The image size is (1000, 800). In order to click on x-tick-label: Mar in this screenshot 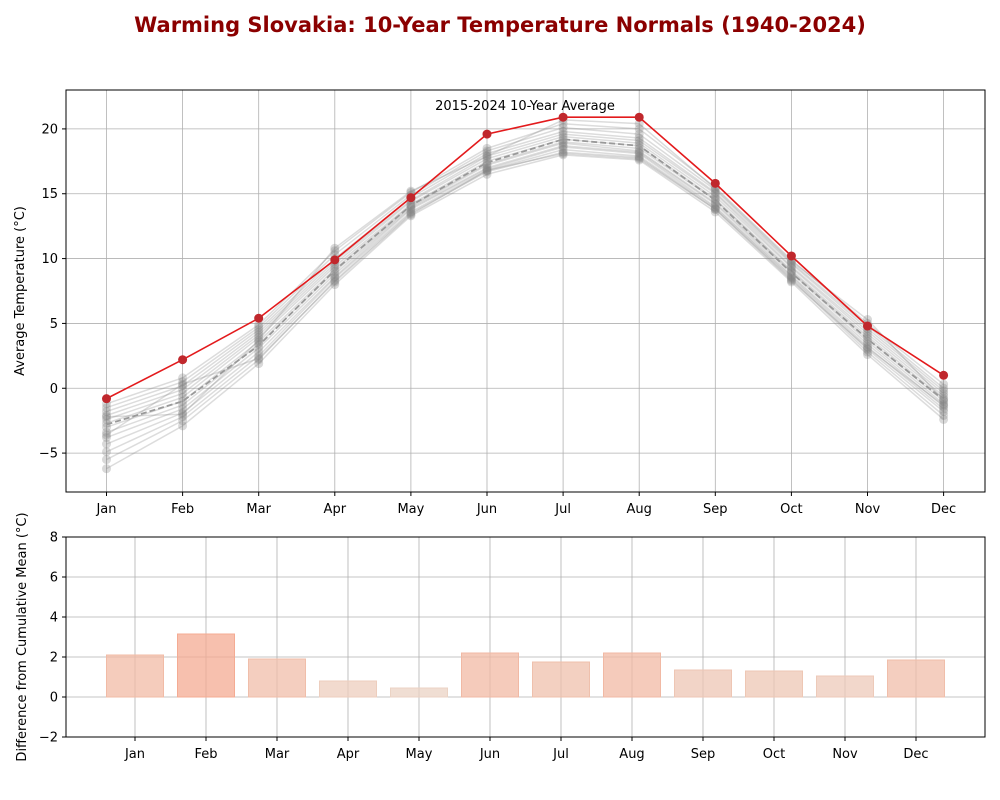, I will do `click(258, 509)`.